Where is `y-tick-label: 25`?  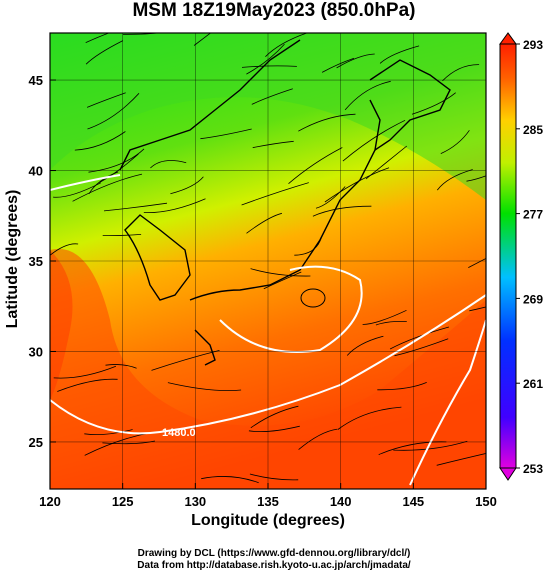 y-tick-label: 25 is located at coordinates (36, 442).